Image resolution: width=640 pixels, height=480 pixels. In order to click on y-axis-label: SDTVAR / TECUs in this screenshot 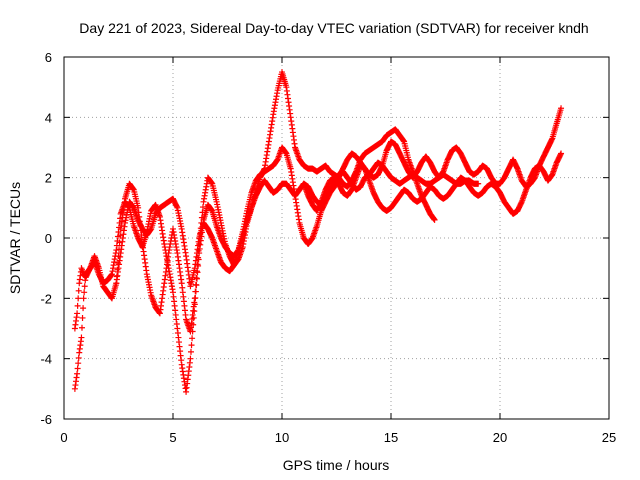, I will do `click(15, 238)`.